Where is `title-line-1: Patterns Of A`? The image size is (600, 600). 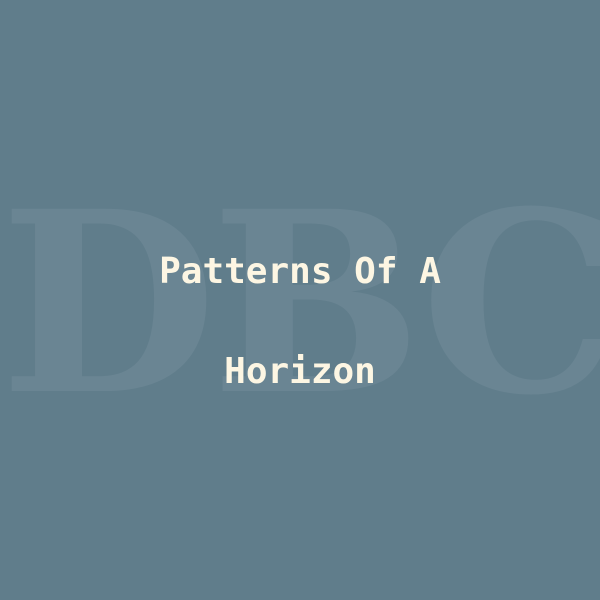 title-line-1: Patterns Of A is located at coordinates (300, 271).